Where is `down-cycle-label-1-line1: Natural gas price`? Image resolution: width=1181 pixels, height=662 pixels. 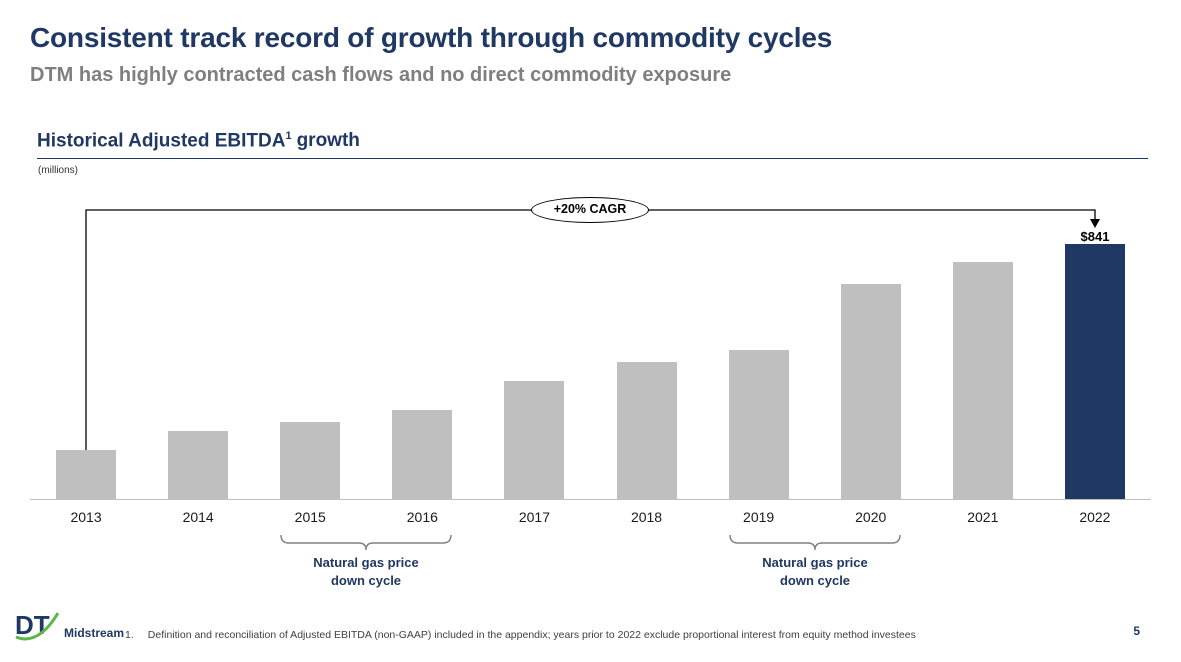 down-cycle-label-1-line1: Natural gas price is located at coordinates (366, 562).